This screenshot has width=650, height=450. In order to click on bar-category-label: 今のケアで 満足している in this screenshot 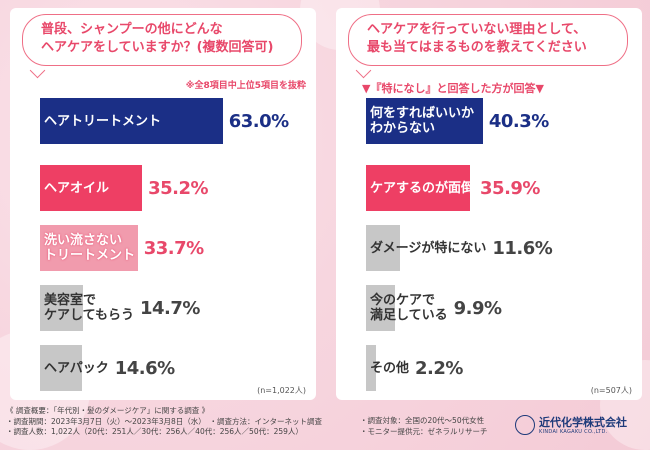, I will do `click(409, 308)`.